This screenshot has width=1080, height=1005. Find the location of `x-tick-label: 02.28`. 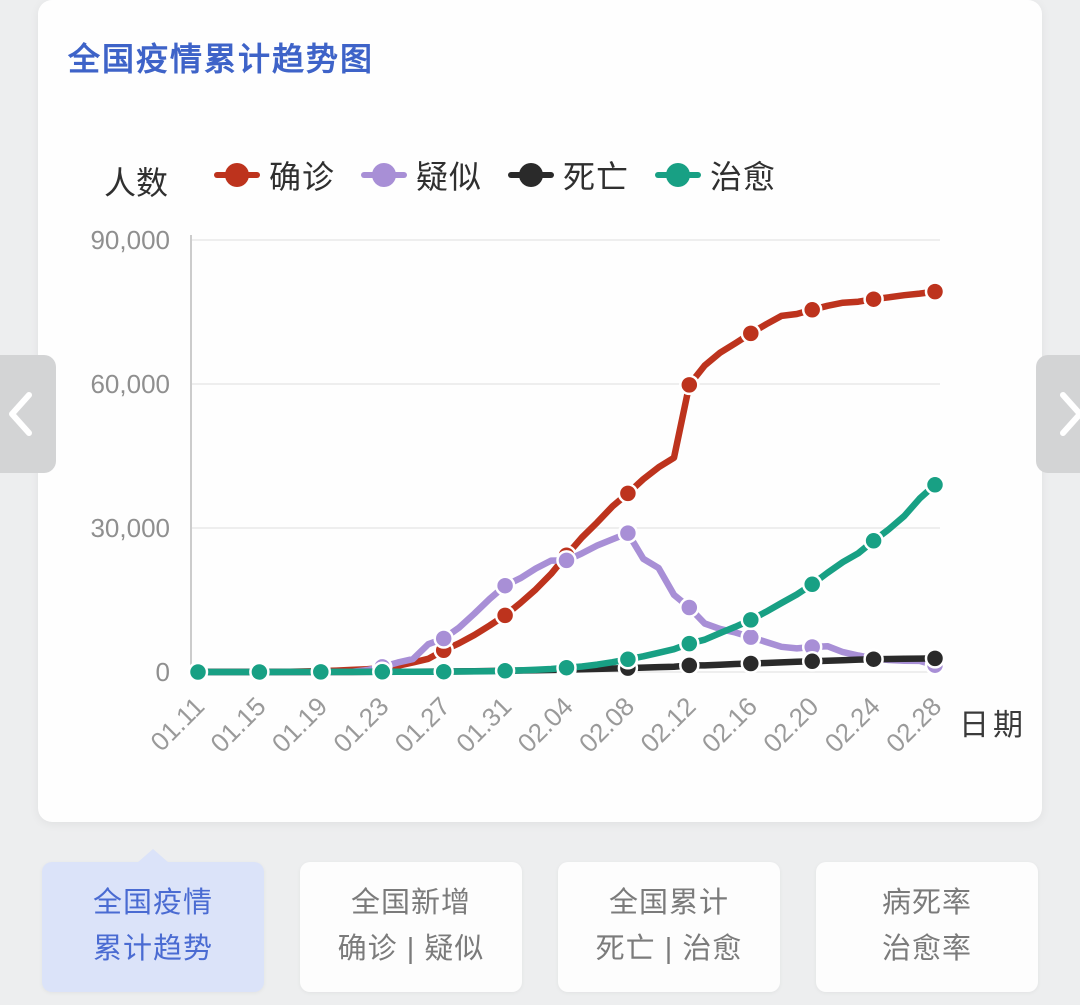

x-tick-label: 02.28 is located at coordinates (913, 724).